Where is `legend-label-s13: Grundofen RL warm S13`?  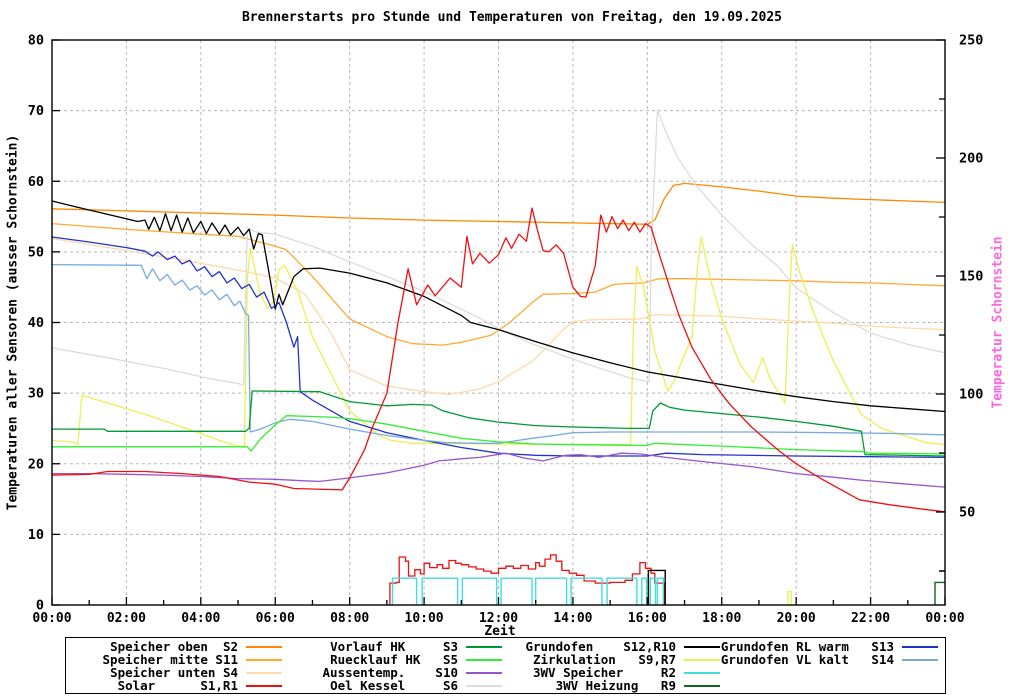 legend-label-s13: Grundofen RL warm S13 is located at coordinates (807, 646).